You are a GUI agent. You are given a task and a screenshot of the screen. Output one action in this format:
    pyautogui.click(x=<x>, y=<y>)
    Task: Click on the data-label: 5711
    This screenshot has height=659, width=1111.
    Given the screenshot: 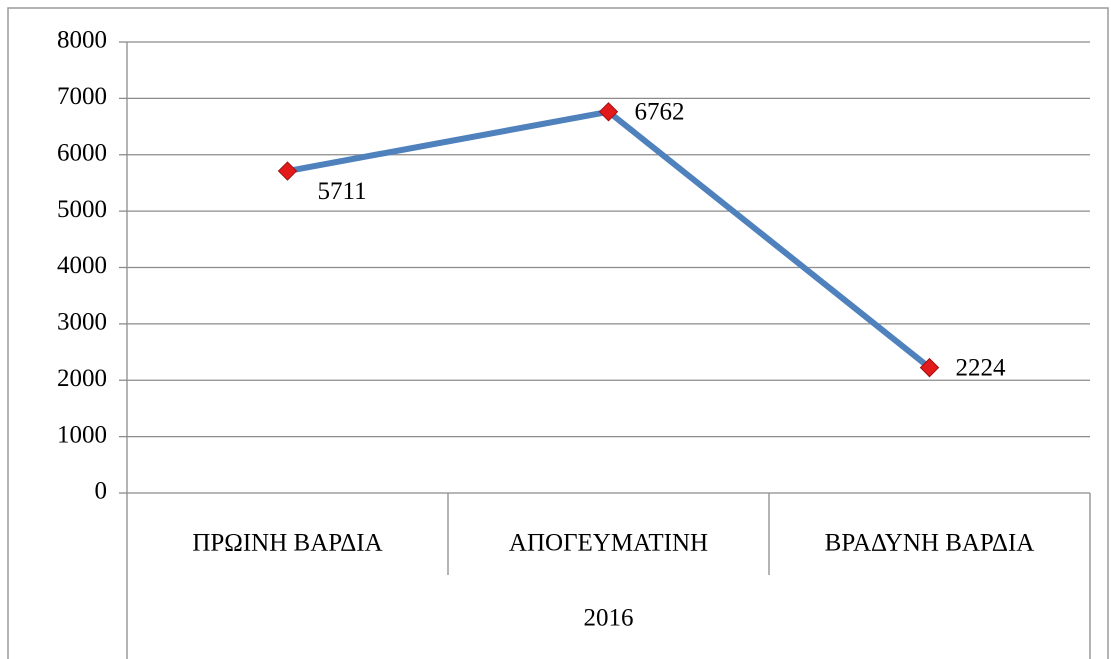 What is the action you would take?
    pyautogui.click(x=342, y=191)
    